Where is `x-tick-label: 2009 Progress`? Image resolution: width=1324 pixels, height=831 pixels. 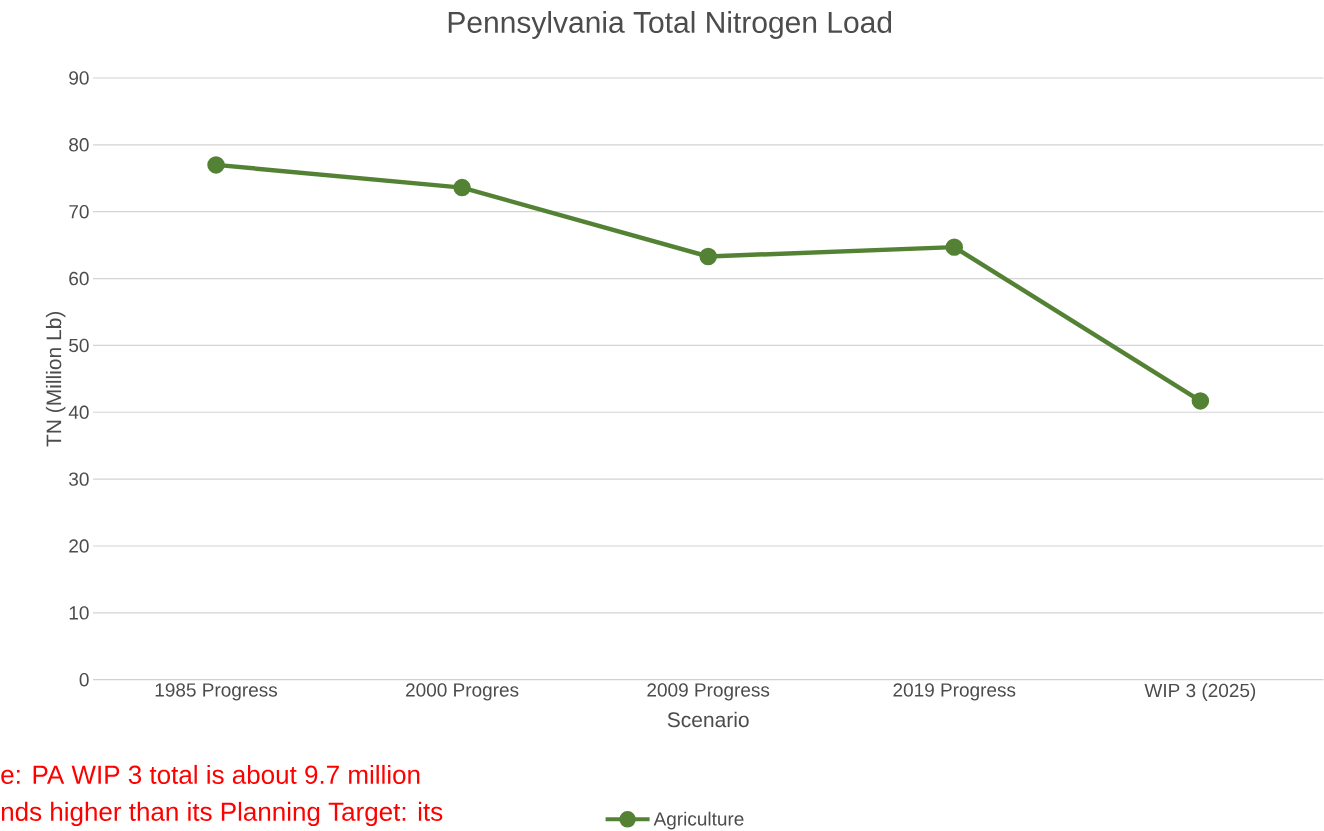 x-tick-label: 2009 Progress is located at coordinates (708, 692).